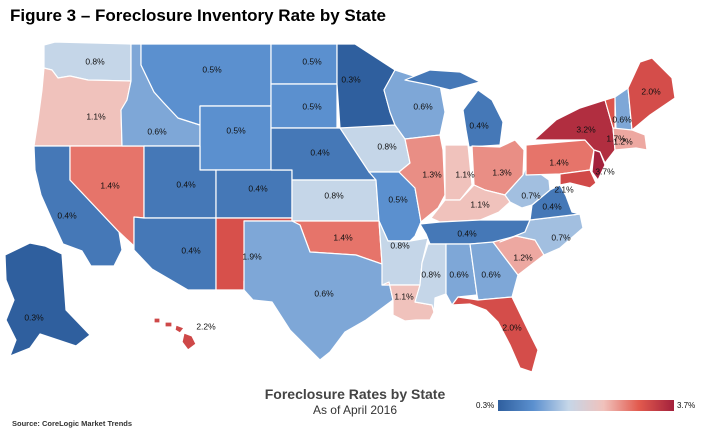  I want to click on state-label-ga: 0.6%, so click(491, 274).